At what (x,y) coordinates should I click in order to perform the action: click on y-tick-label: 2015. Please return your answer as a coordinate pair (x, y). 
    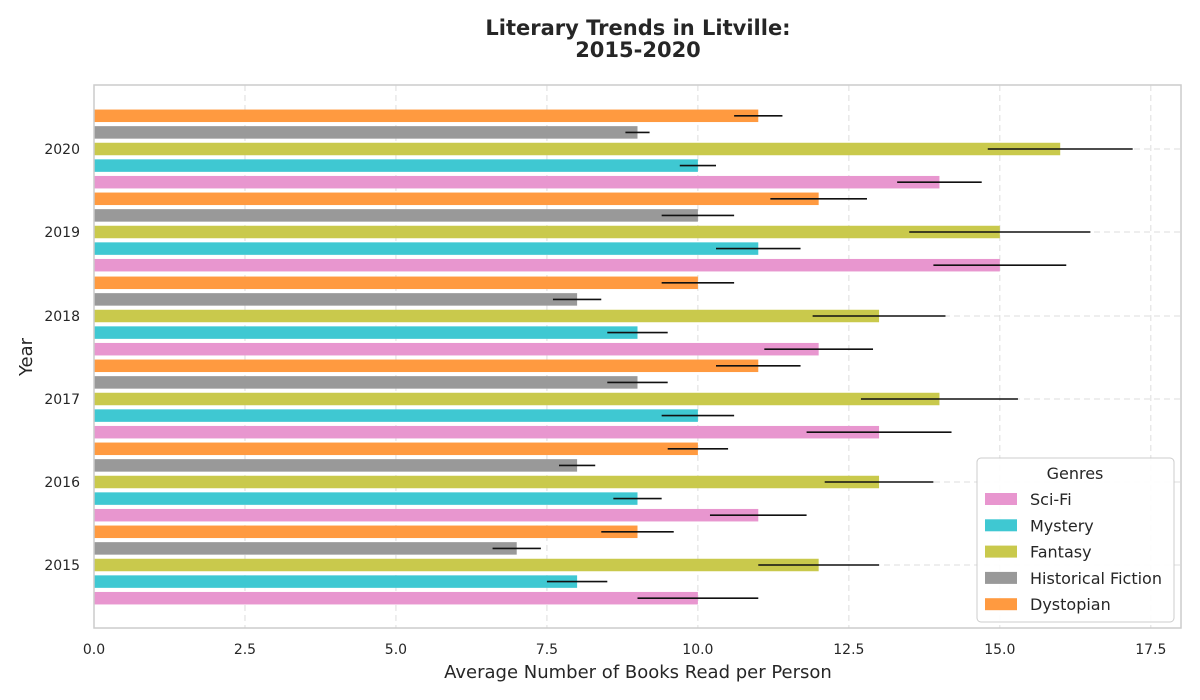
    Looking at the image, I should click on (62, 566).